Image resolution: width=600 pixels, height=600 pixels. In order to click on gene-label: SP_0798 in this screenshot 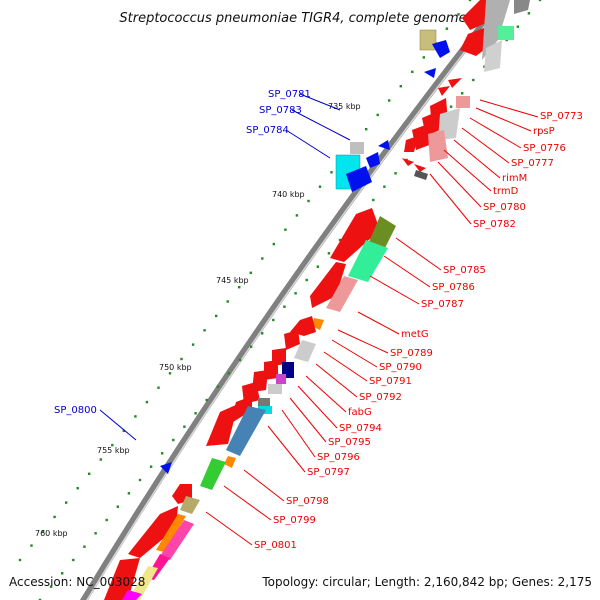, I will do `click(307, 501)`.